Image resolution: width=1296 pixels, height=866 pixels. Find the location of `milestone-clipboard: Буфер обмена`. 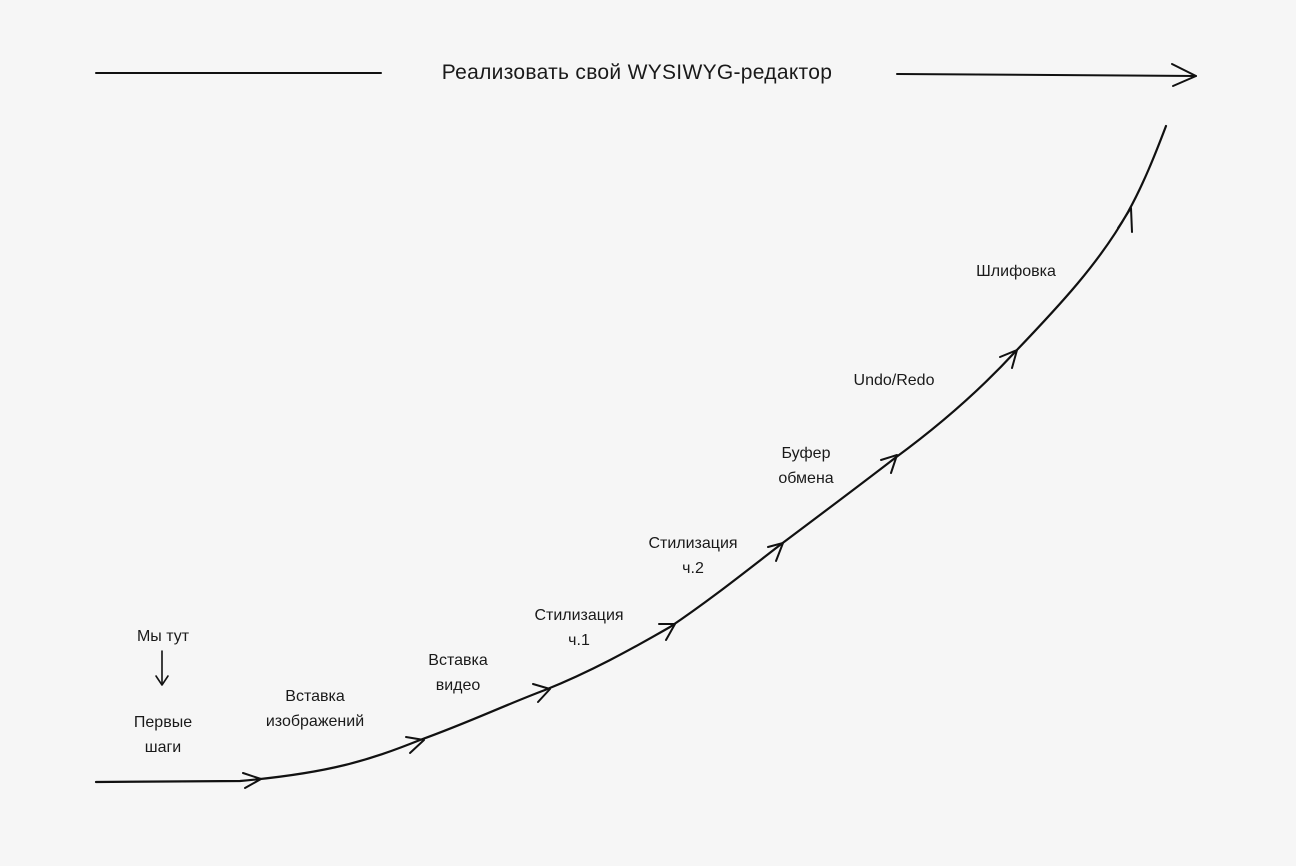

milestone-clipboard: Буфер обмена is located at coordinates (806, 466).